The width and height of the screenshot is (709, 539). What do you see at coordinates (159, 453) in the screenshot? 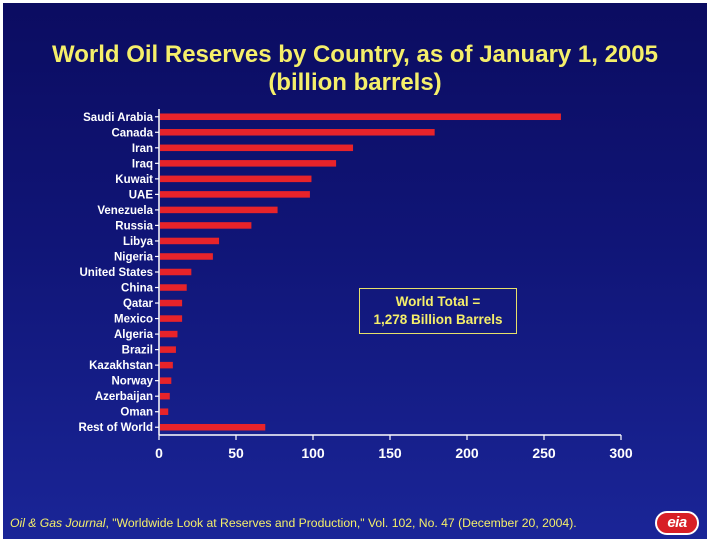
I see `x-tick-label: 0` at bounding box center [159, 453].